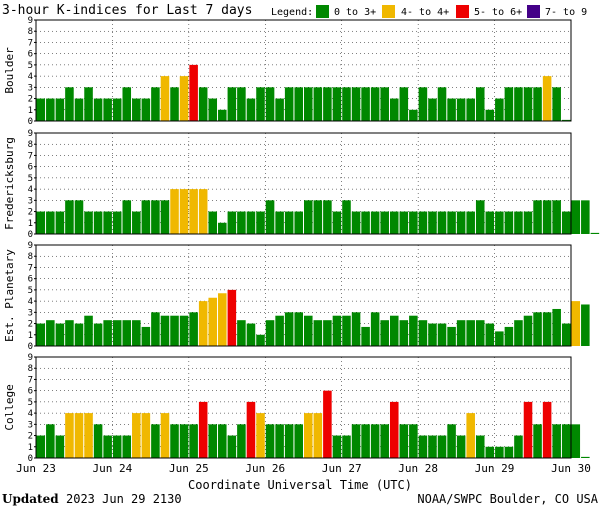 Image resolution: width=600 pixels, height=510 pixels. Describe the element at coordinates (425, 12) in the screenshot. I see `legend-entry-yellow: 4- to 4+` at that location.